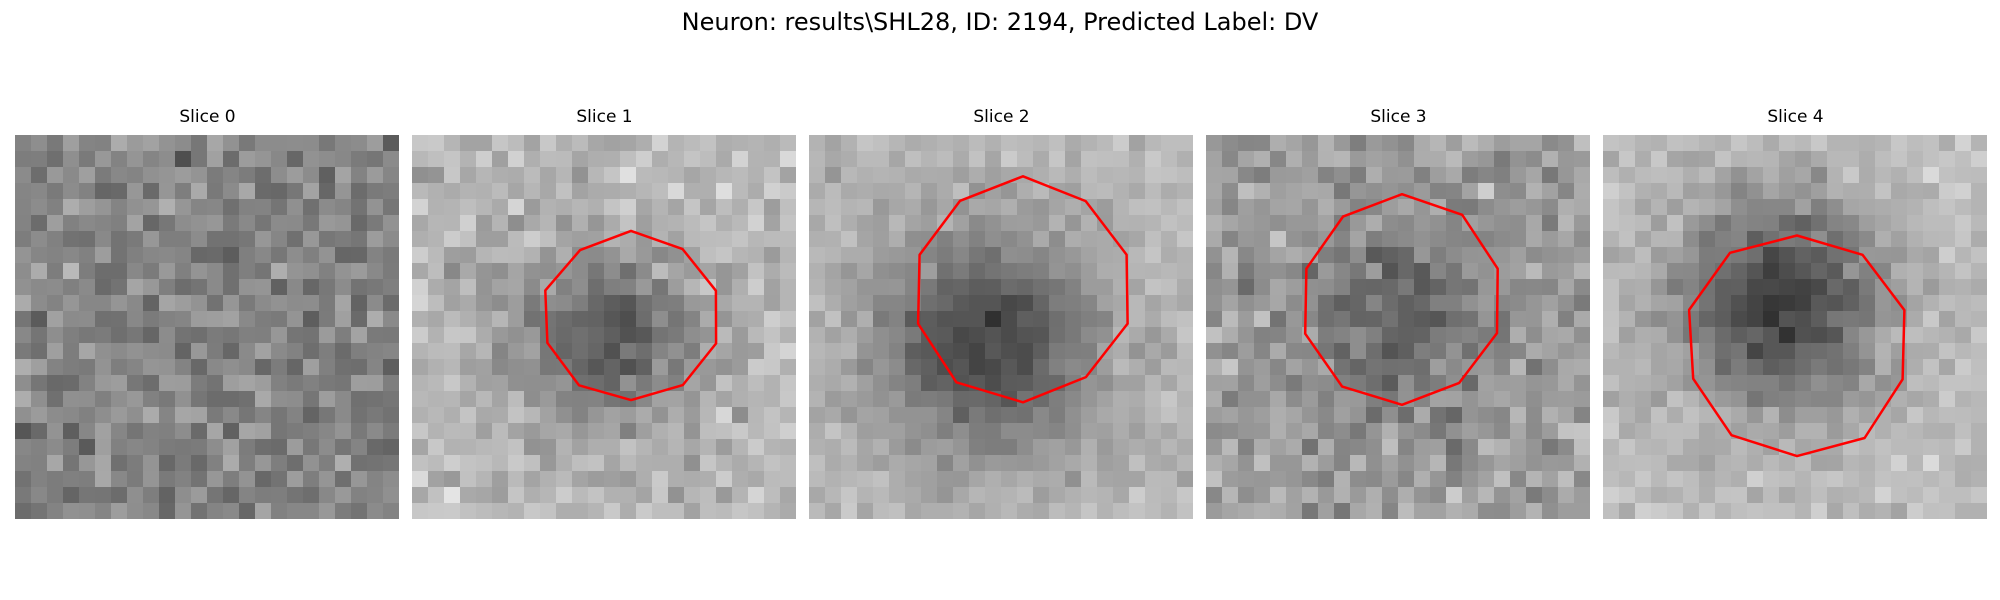 The width and height of the screenshot is (2000, 600). What do you see at coordinates (604, 117) in the screenshot?
I see `slice-title: Slice 1` at bounding box center [604, 117].